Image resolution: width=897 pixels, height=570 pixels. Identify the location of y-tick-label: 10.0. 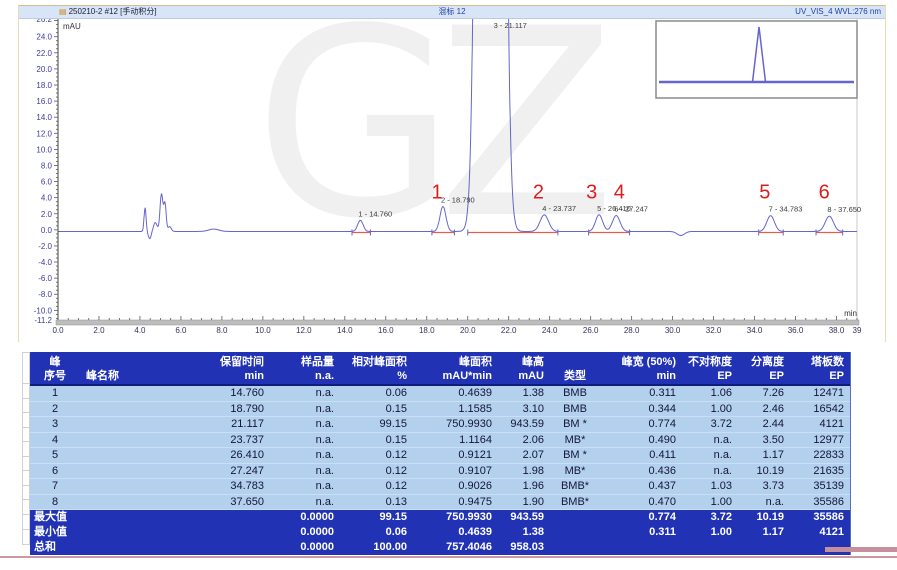
(44, 149).